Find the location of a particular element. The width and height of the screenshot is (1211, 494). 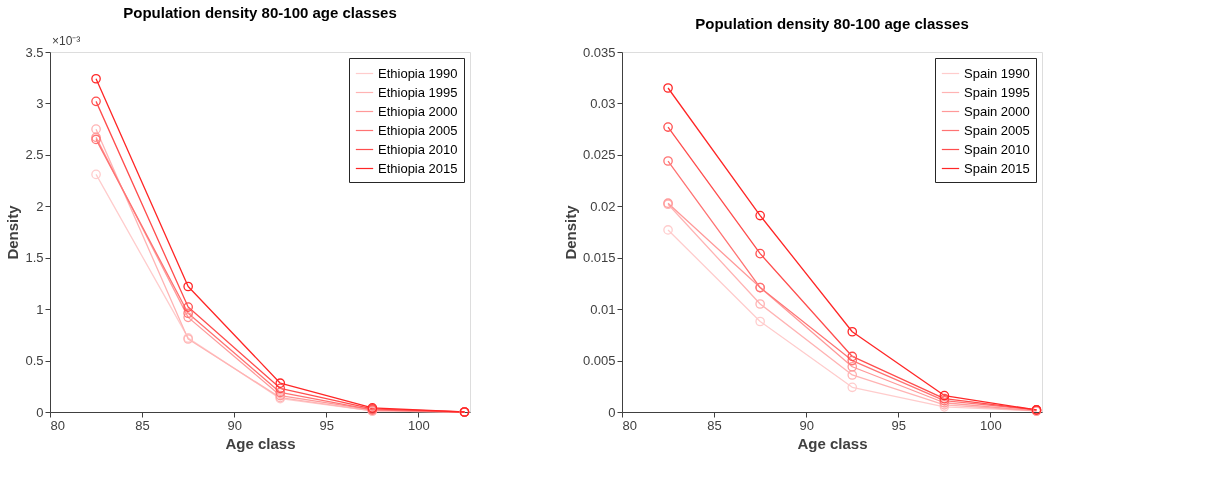

legend-label: Ethiopia 2000 is located at coordinates (418, 111).